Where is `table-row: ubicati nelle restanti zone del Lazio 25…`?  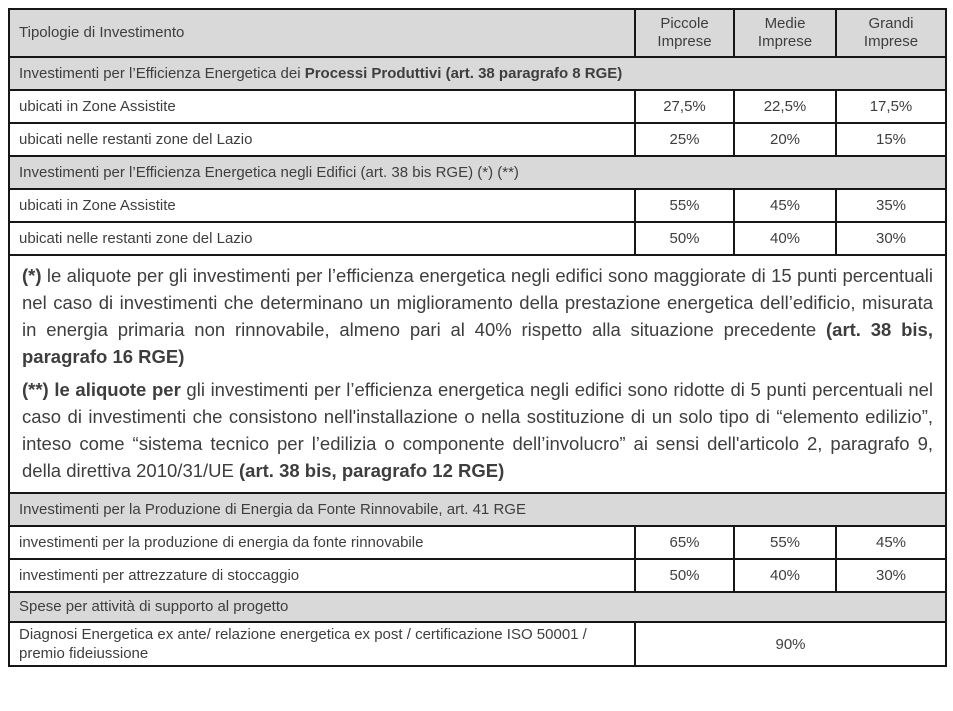
table-row: ubicati nelle restanti zone del Lazio 25… is located at coordinates (477, 139).